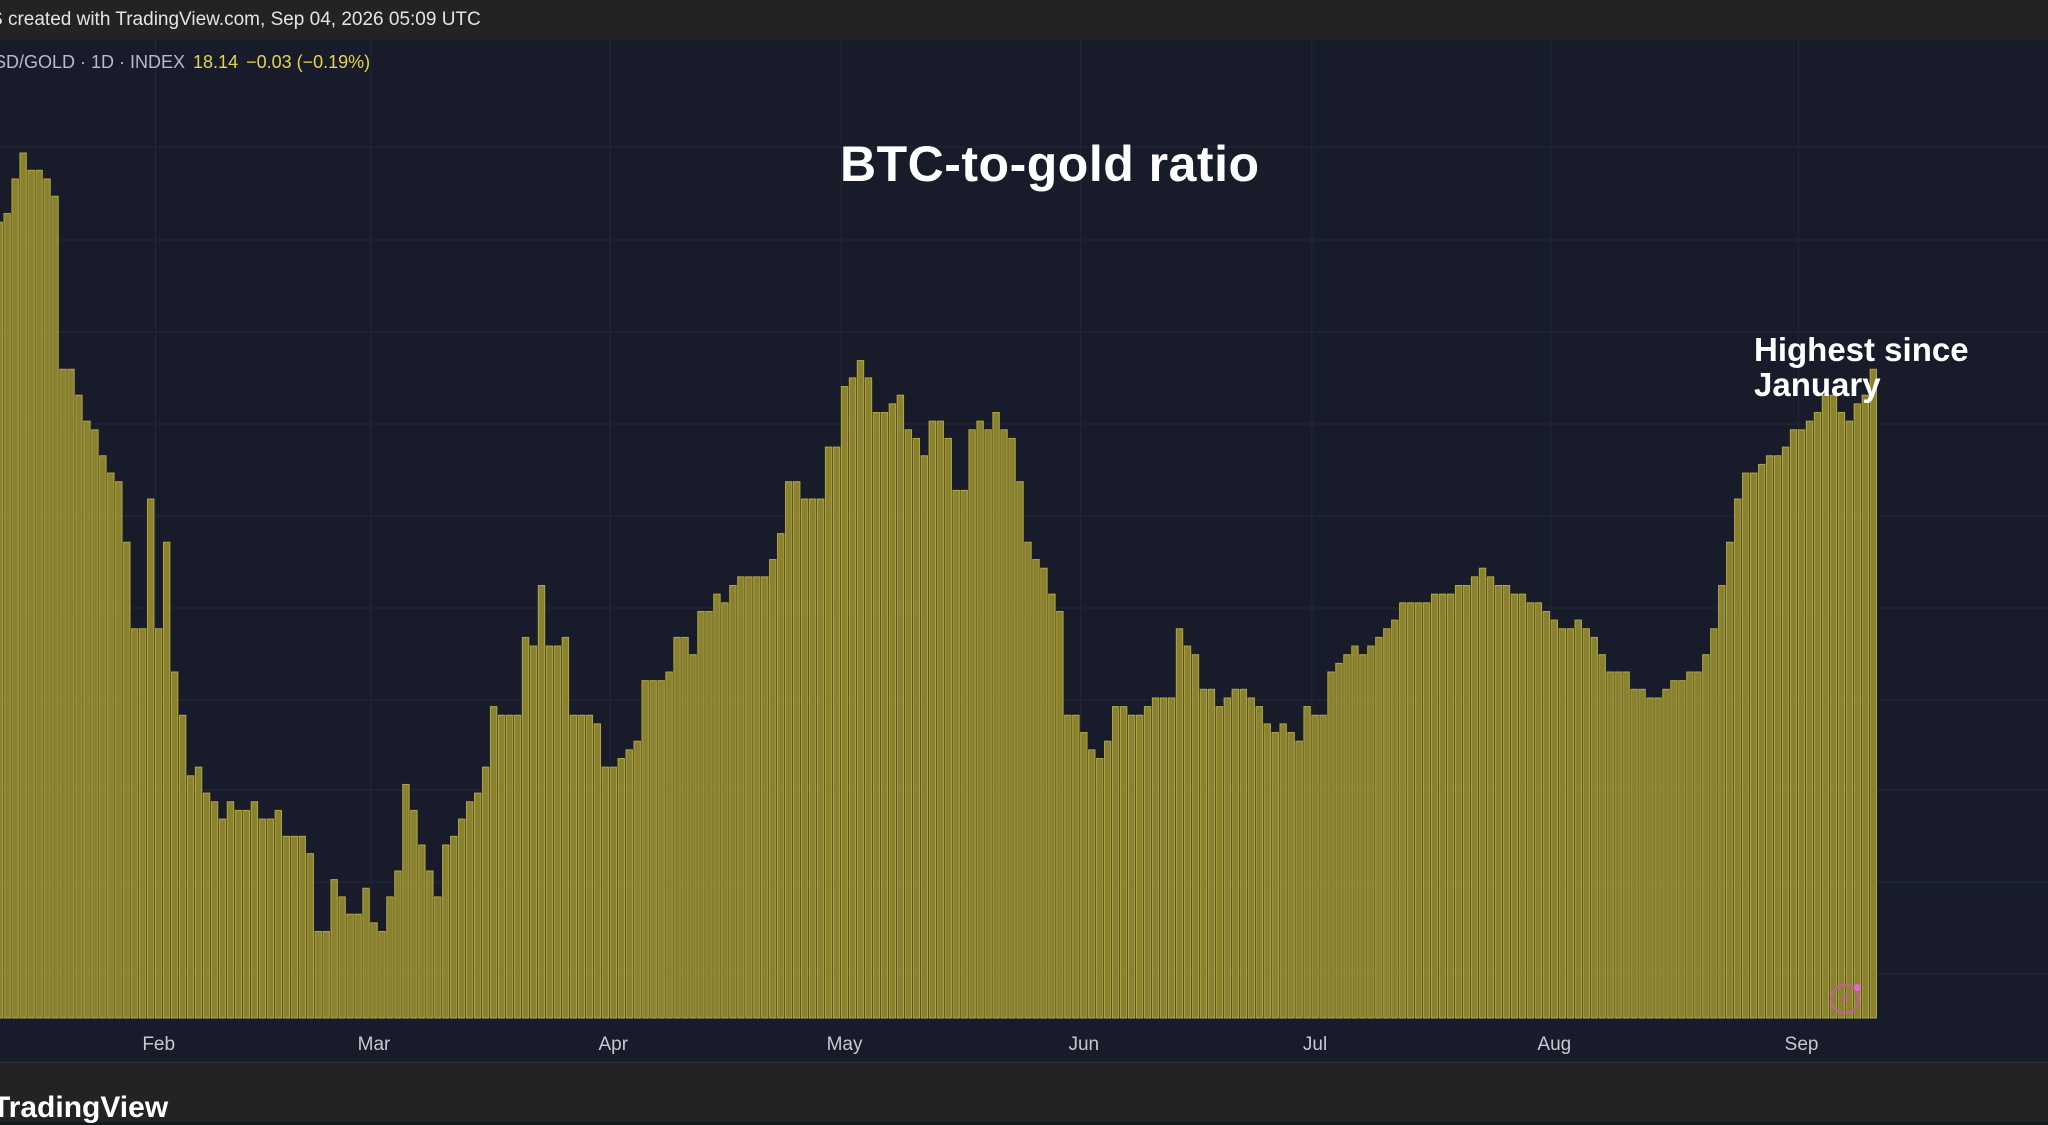  Describe the element at coordinates (1845, 999) in the screenshot. I see `lightning-bolt-icon: ⚡` at that location.